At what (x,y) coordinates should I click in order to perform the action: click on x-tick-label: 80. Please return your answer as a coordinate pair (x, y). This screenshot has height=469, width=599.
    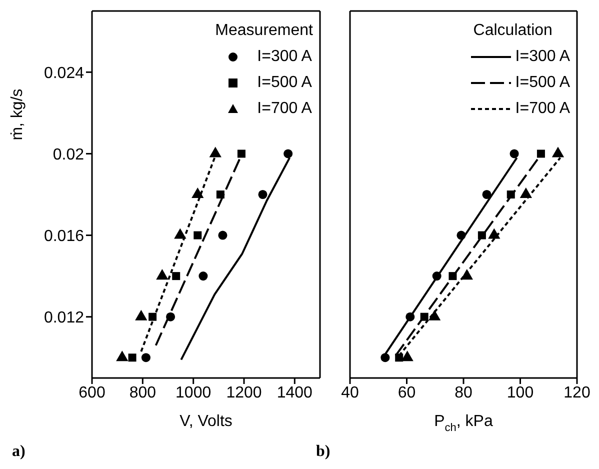
    Looking at the image, I should click on (463, 393).